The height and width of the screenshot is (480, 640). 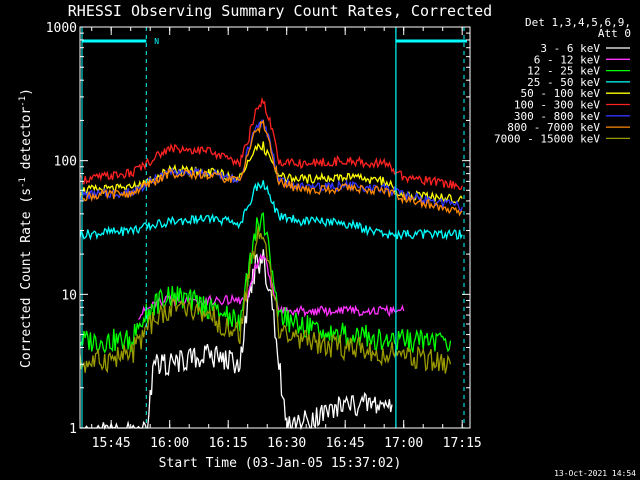 I want to click on night-marker-label: N, so click(x=156, y=41).